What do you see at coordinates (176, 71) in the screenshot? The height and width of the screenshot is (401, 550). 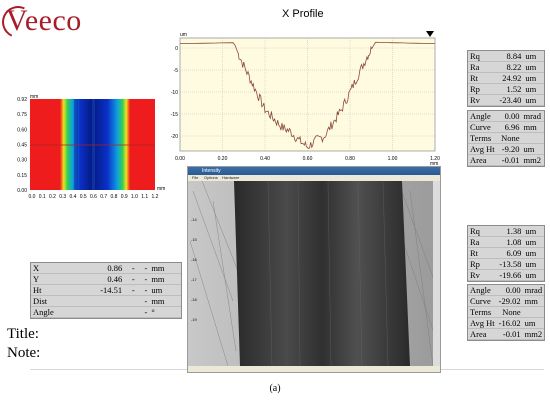 I see `profile-y-tick: -5` at bounding box center [176, 71].